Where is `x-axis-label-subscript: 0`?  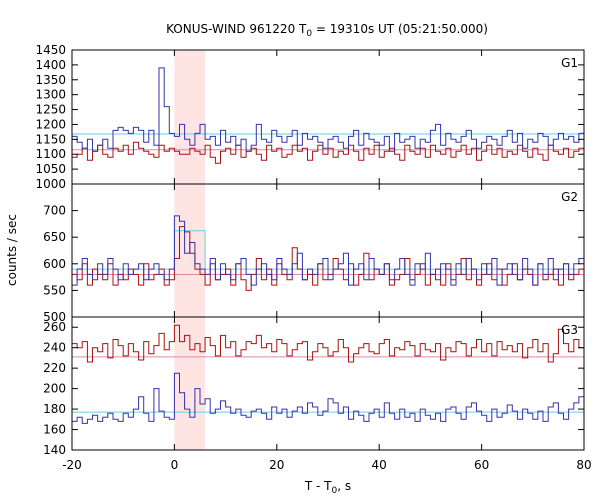 x-axis-label-subscript: 0 is located at coordinates (335, 491).